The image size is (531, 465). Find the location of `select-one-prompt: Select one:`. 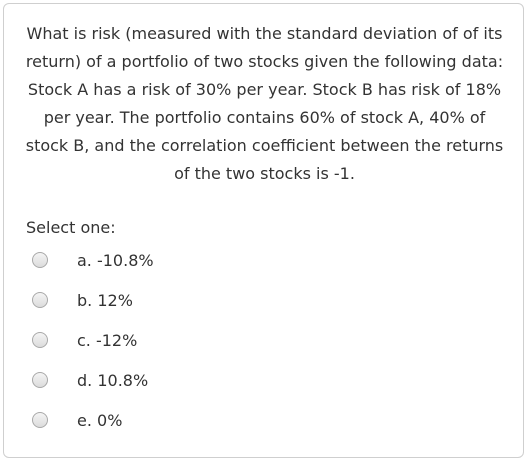

select-one-prompt: Select one: is located at coordinates (71, 227).